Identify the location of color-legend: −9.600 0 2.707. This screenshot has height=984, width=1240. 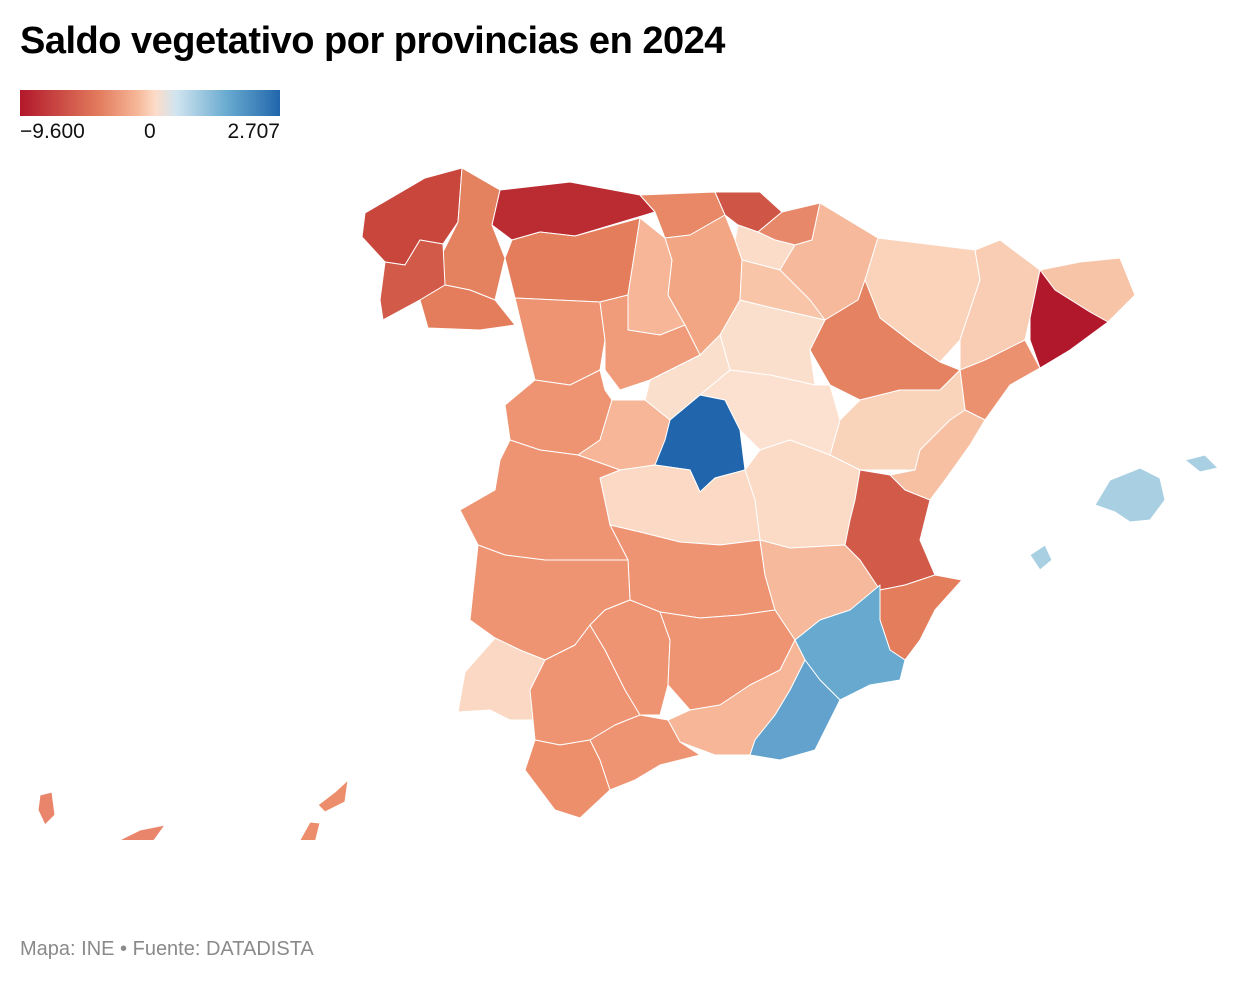
(150, 116).